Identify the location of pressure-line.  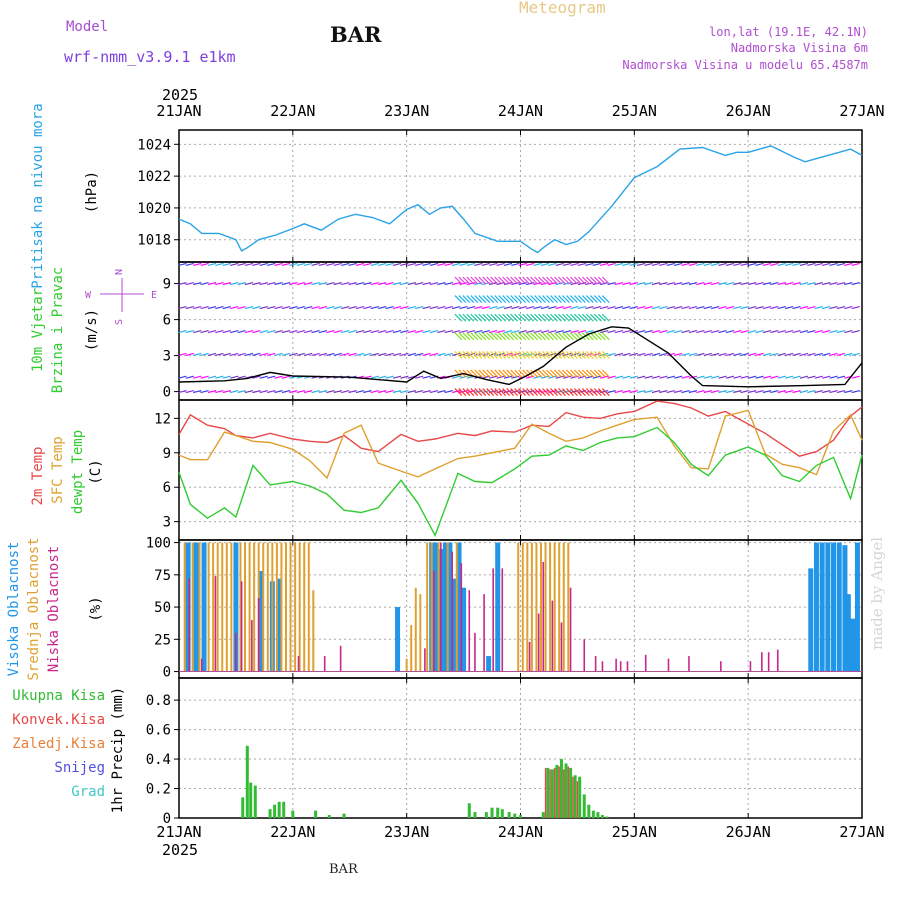
(520, 199).